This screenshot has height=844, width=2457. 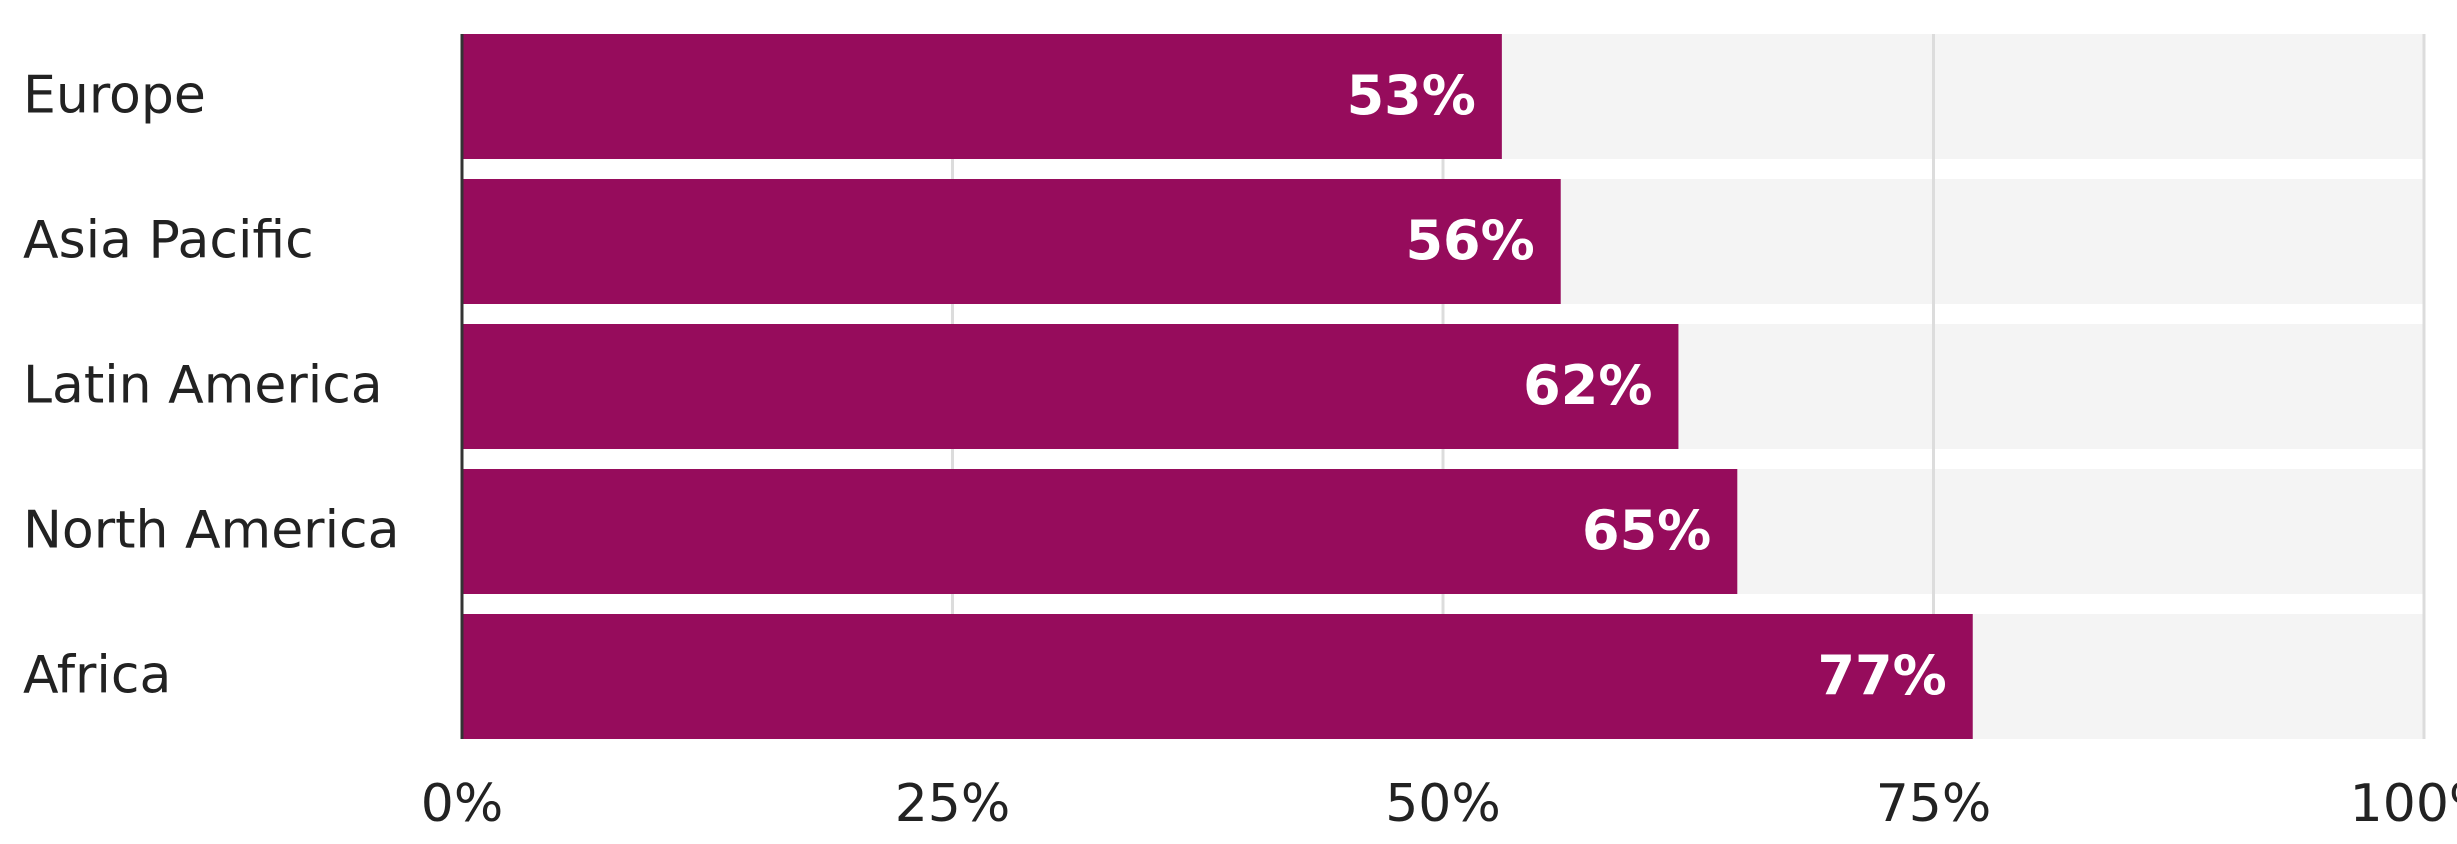 What do you see at coordinates (1443, 804) in the screenshot?
I see `x-tick-label: 50%` at bounding box center [1443, 804].